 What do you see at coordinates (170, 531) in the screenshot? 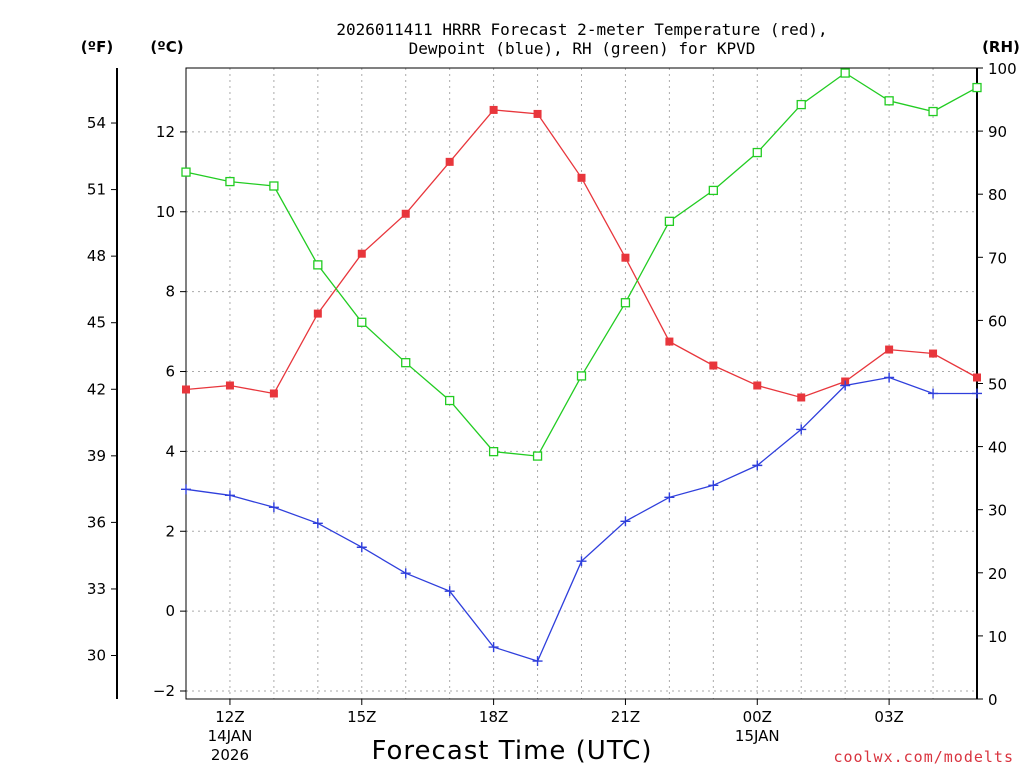
I see `celsius-tick-label: 2` at bounding box center [170, 531].